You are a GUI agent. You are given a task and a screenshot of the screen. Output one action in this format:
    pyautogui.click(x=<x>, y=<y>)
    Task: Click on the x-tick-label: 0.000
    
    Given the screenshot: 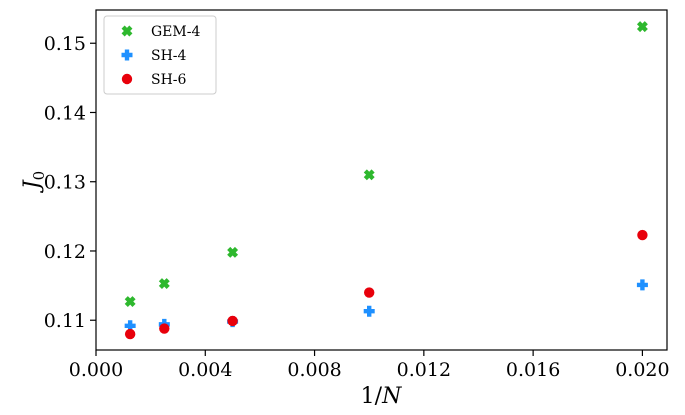 What is the action you would take?
    pyautogui.click(x=96, y=370)
    